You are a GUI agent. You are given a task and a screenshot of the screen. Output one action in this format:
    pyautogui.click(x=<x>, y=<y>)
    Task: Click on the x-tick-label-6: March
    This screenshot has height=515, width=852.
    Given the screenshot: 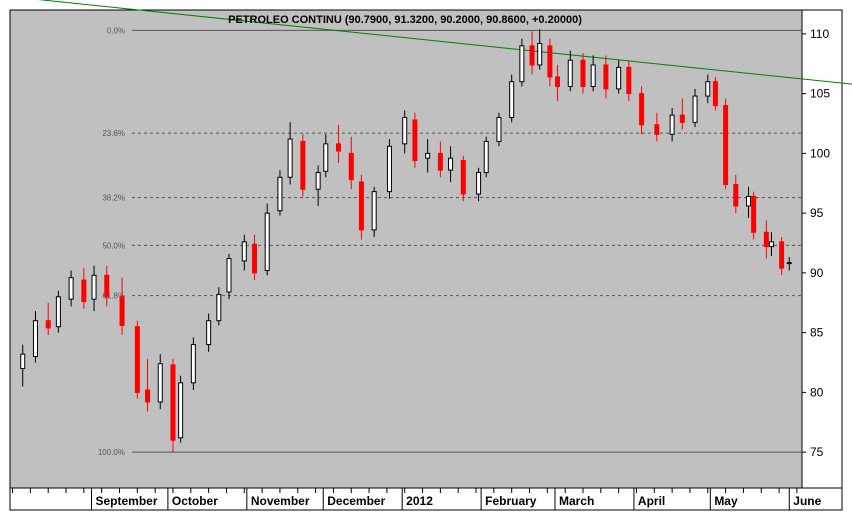 What is the action you would take?
    pyautogui.click(x=576, y=501)
    